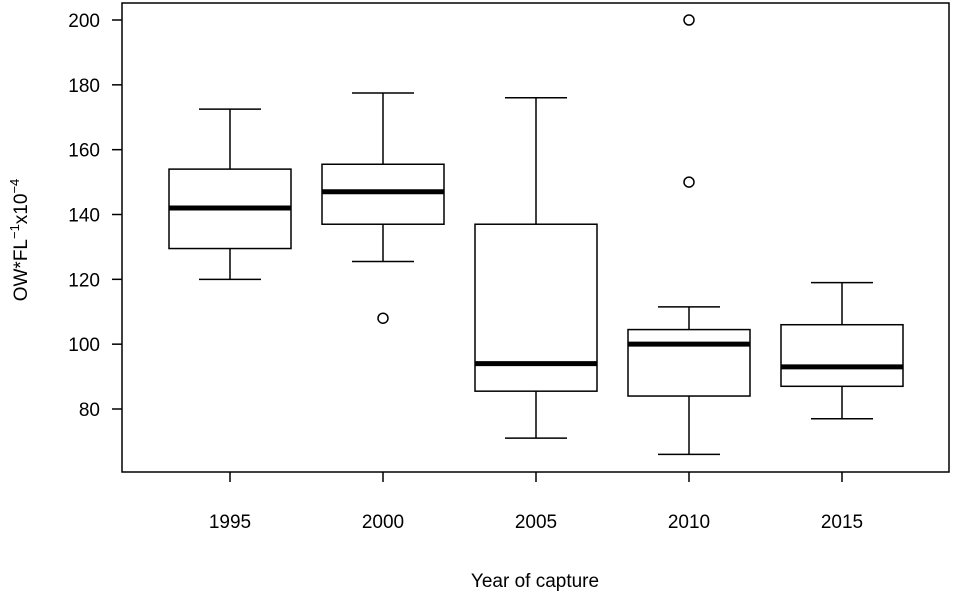 This screenshot has height=596, width=955. Describe the element at coordinates (21, 270) in the screenshot. I see `y-axis-title-base: OW*FL` at that location.